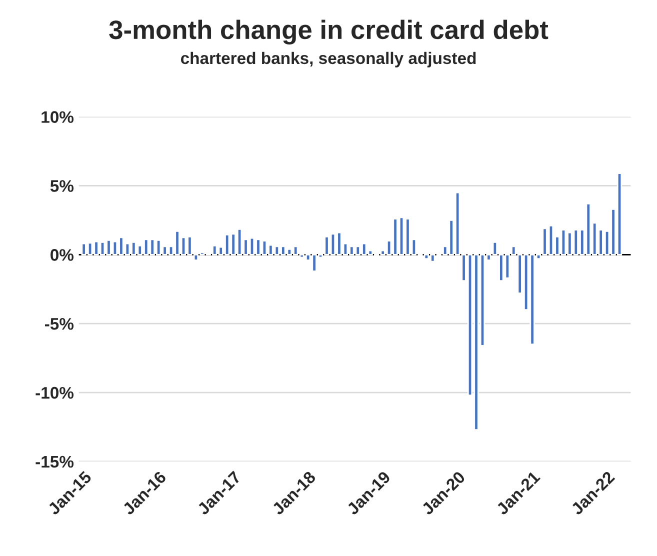 This screenshot has height=556, width=657. What do you see at coordinates (328, 60) in the screenshot?
I see `chart-subtitle: chartered banks, seasonally adjusted` at bounding box center [328, 60].